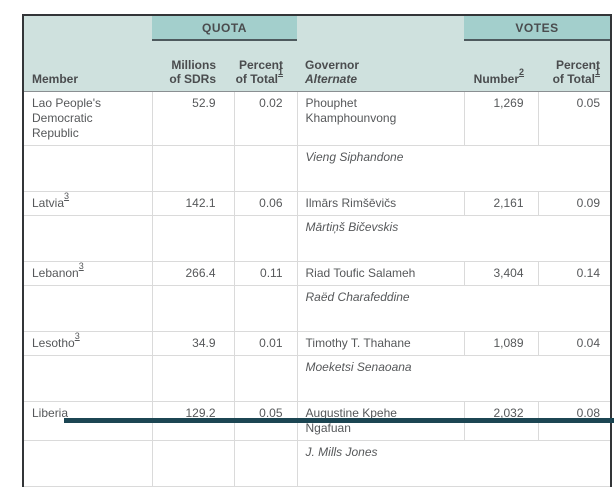 This screenshot has height=487, width=614. What do you see at coordinates (261, 65) in the screenshot?
I see `quota-pct-header-line1: Percent` at bounding box center [261, 65].